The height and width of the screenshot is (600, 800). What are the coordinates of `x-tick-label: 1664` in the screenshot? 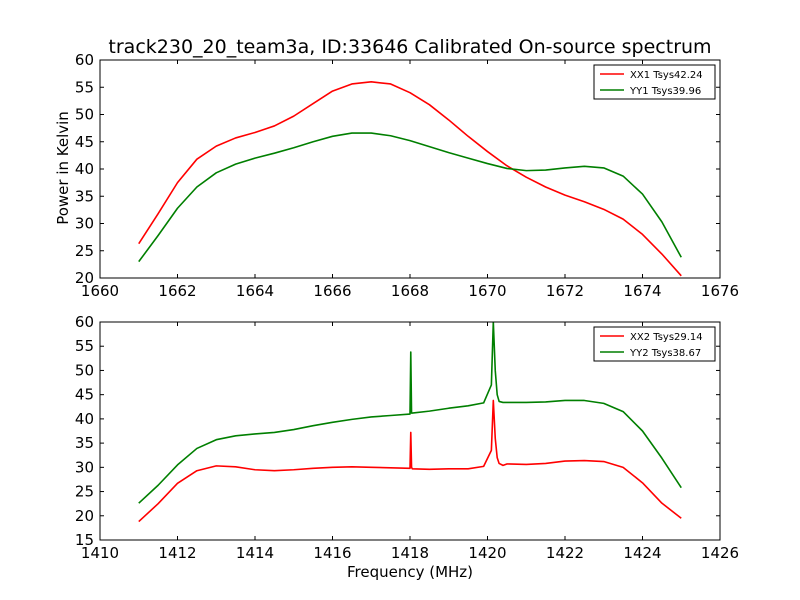 It's located at (255, 291).